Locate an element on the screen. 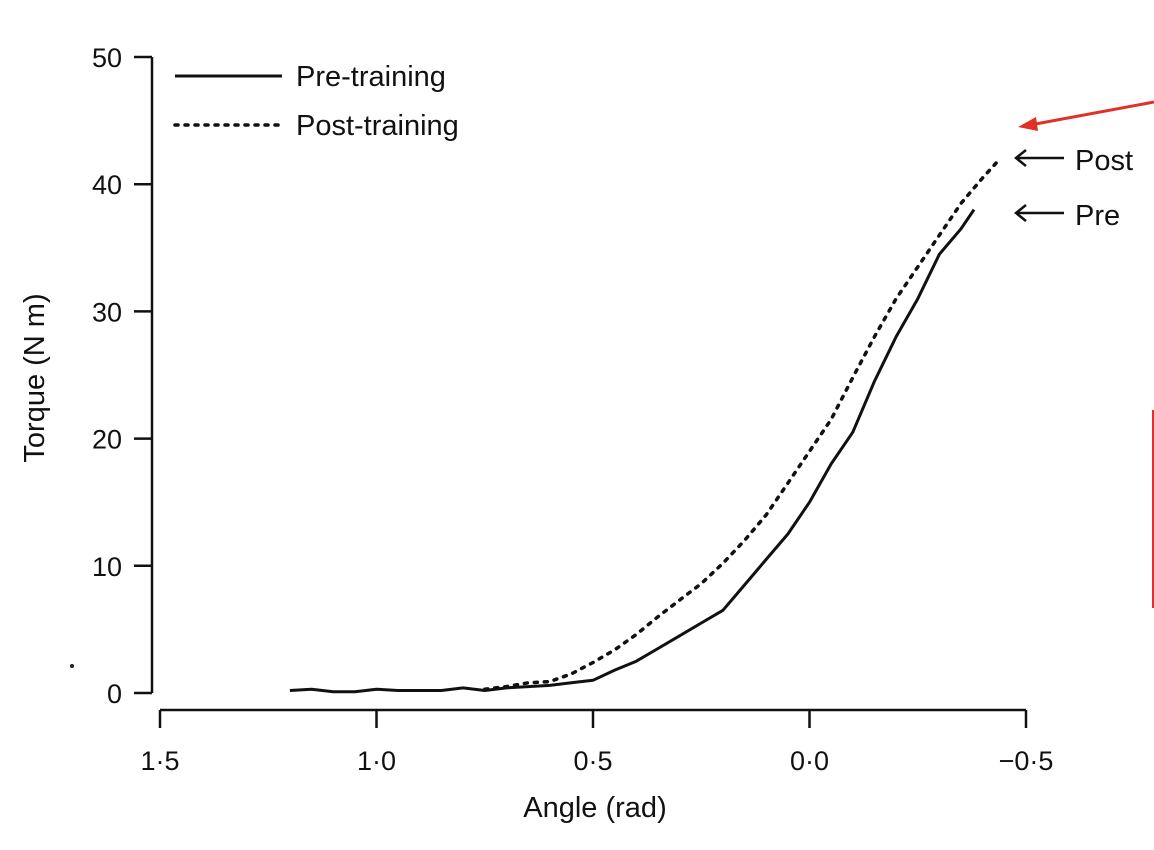  stray-dot is located at coordinates (72, 666).